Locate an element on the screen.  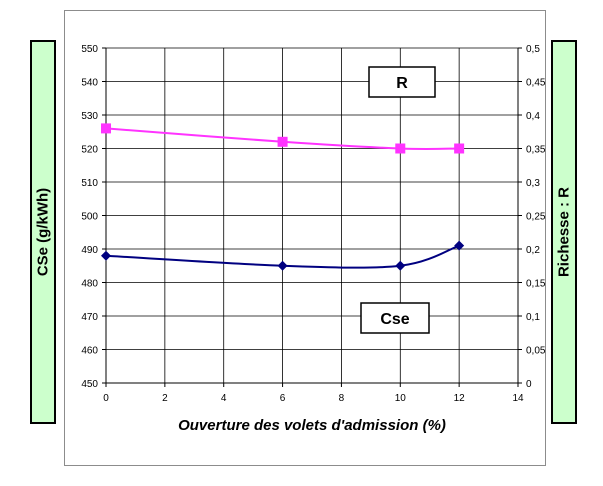
legend-cse: Cse is located at coordinates (395, 318).